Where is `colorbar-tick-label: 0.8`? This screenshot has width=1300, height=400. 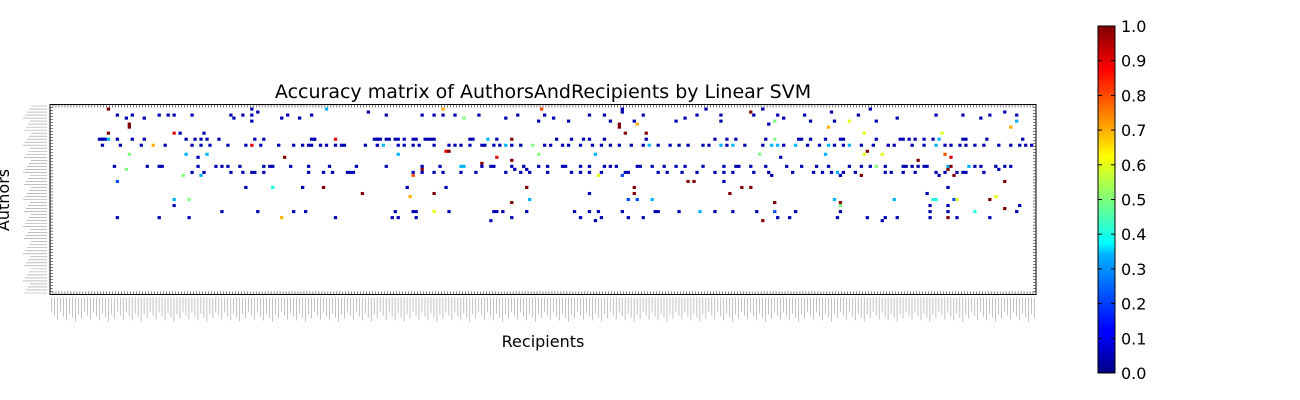 colorbar-tick-label: 0.8 is located at coordinates (1133, 95).